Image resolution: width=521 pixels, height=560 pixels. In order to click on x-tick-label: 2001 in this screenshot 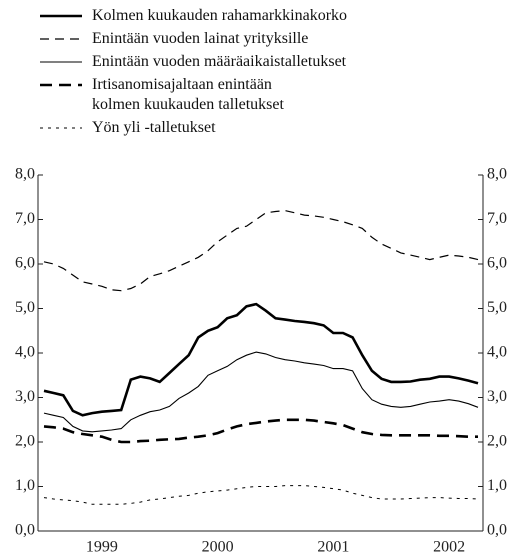, I will do `click(333, 547)`.